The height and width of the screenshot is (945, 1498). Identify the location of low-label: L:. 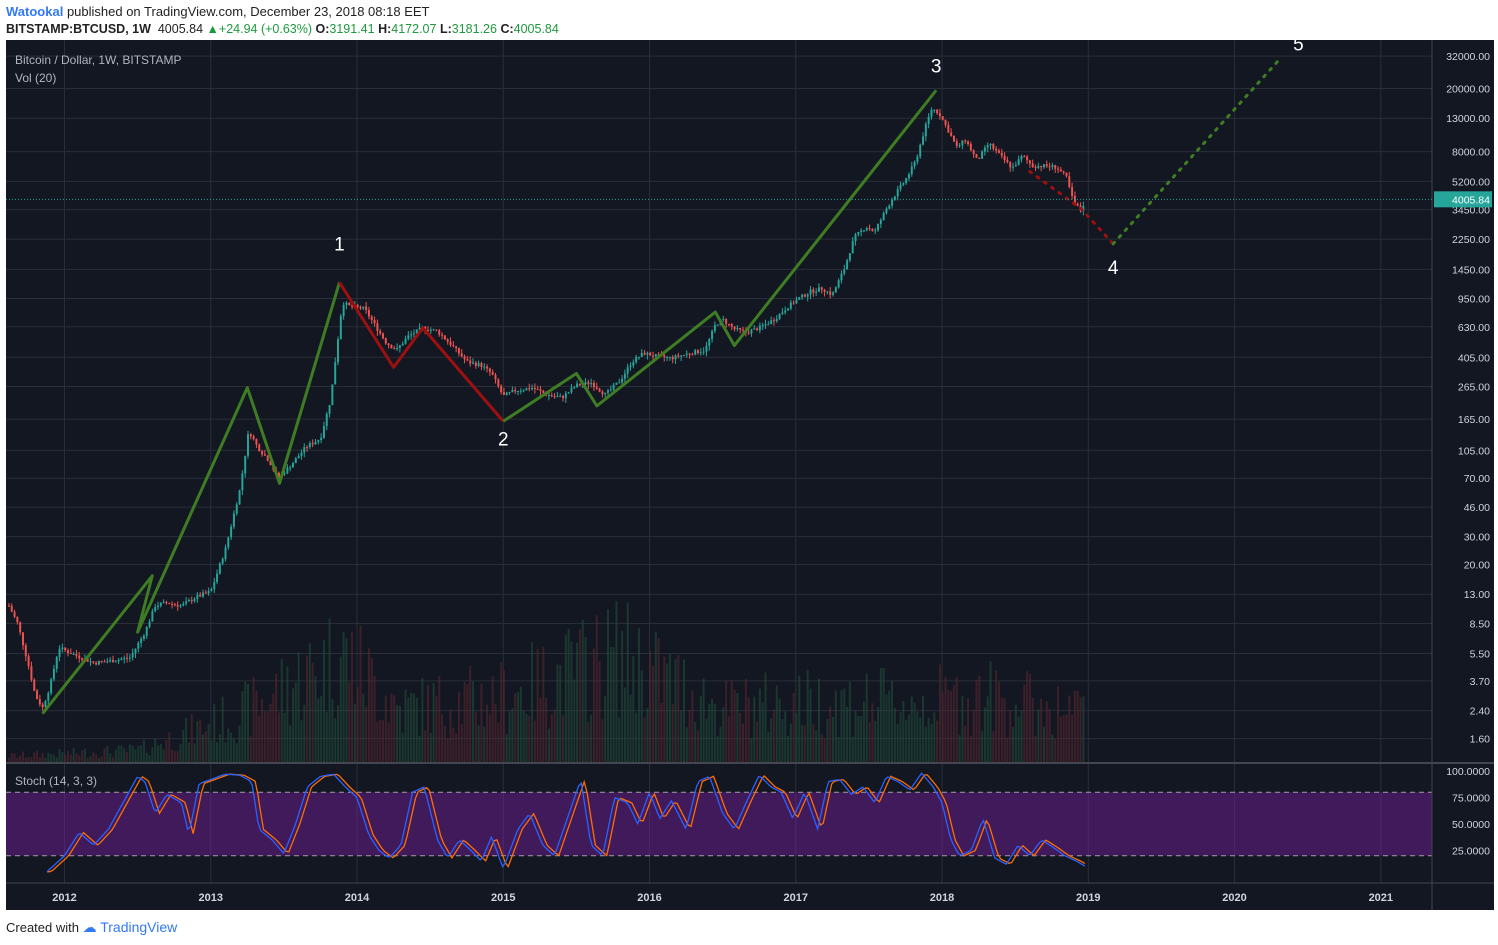
(445, 29).